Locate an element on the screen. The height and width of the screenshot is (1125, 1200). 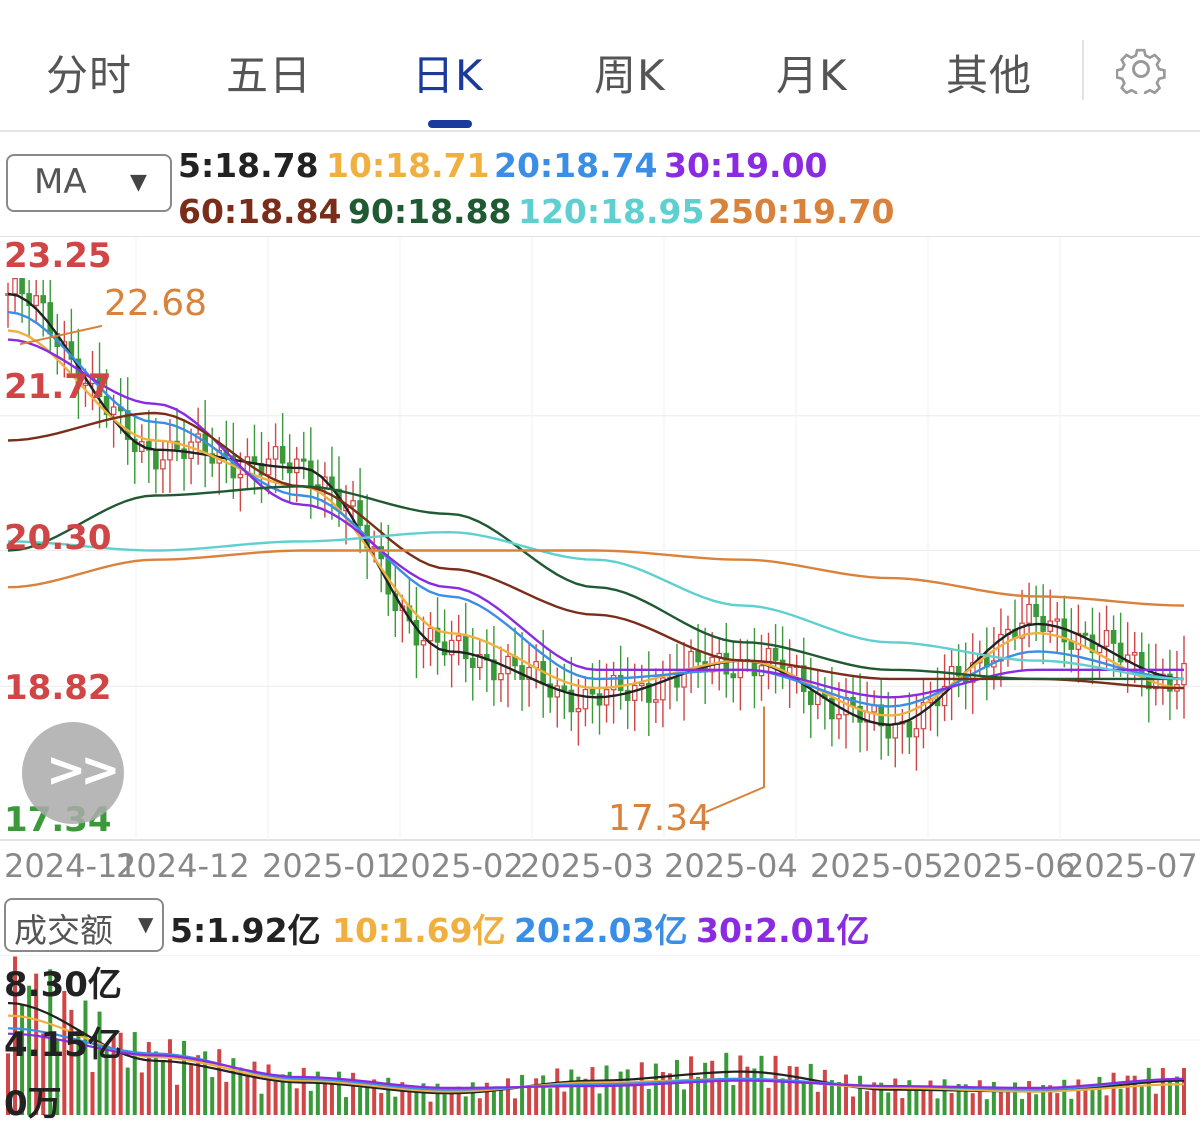
volume-ma-30-line is located at coordinates (596, 1060).